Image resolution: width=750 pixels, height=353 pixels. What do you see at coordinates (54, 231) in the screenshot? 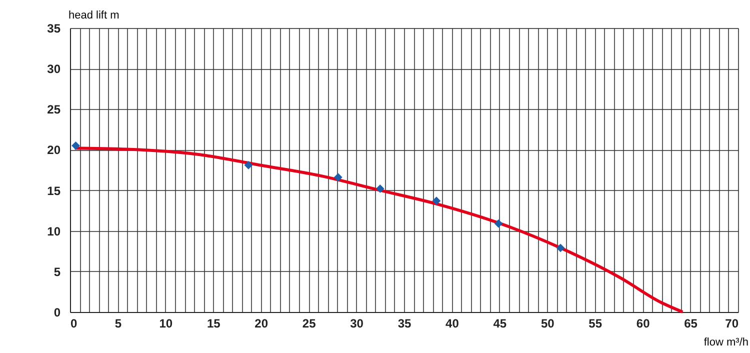
I see `y-tick-label: 10` at bounding box center [54, 231].